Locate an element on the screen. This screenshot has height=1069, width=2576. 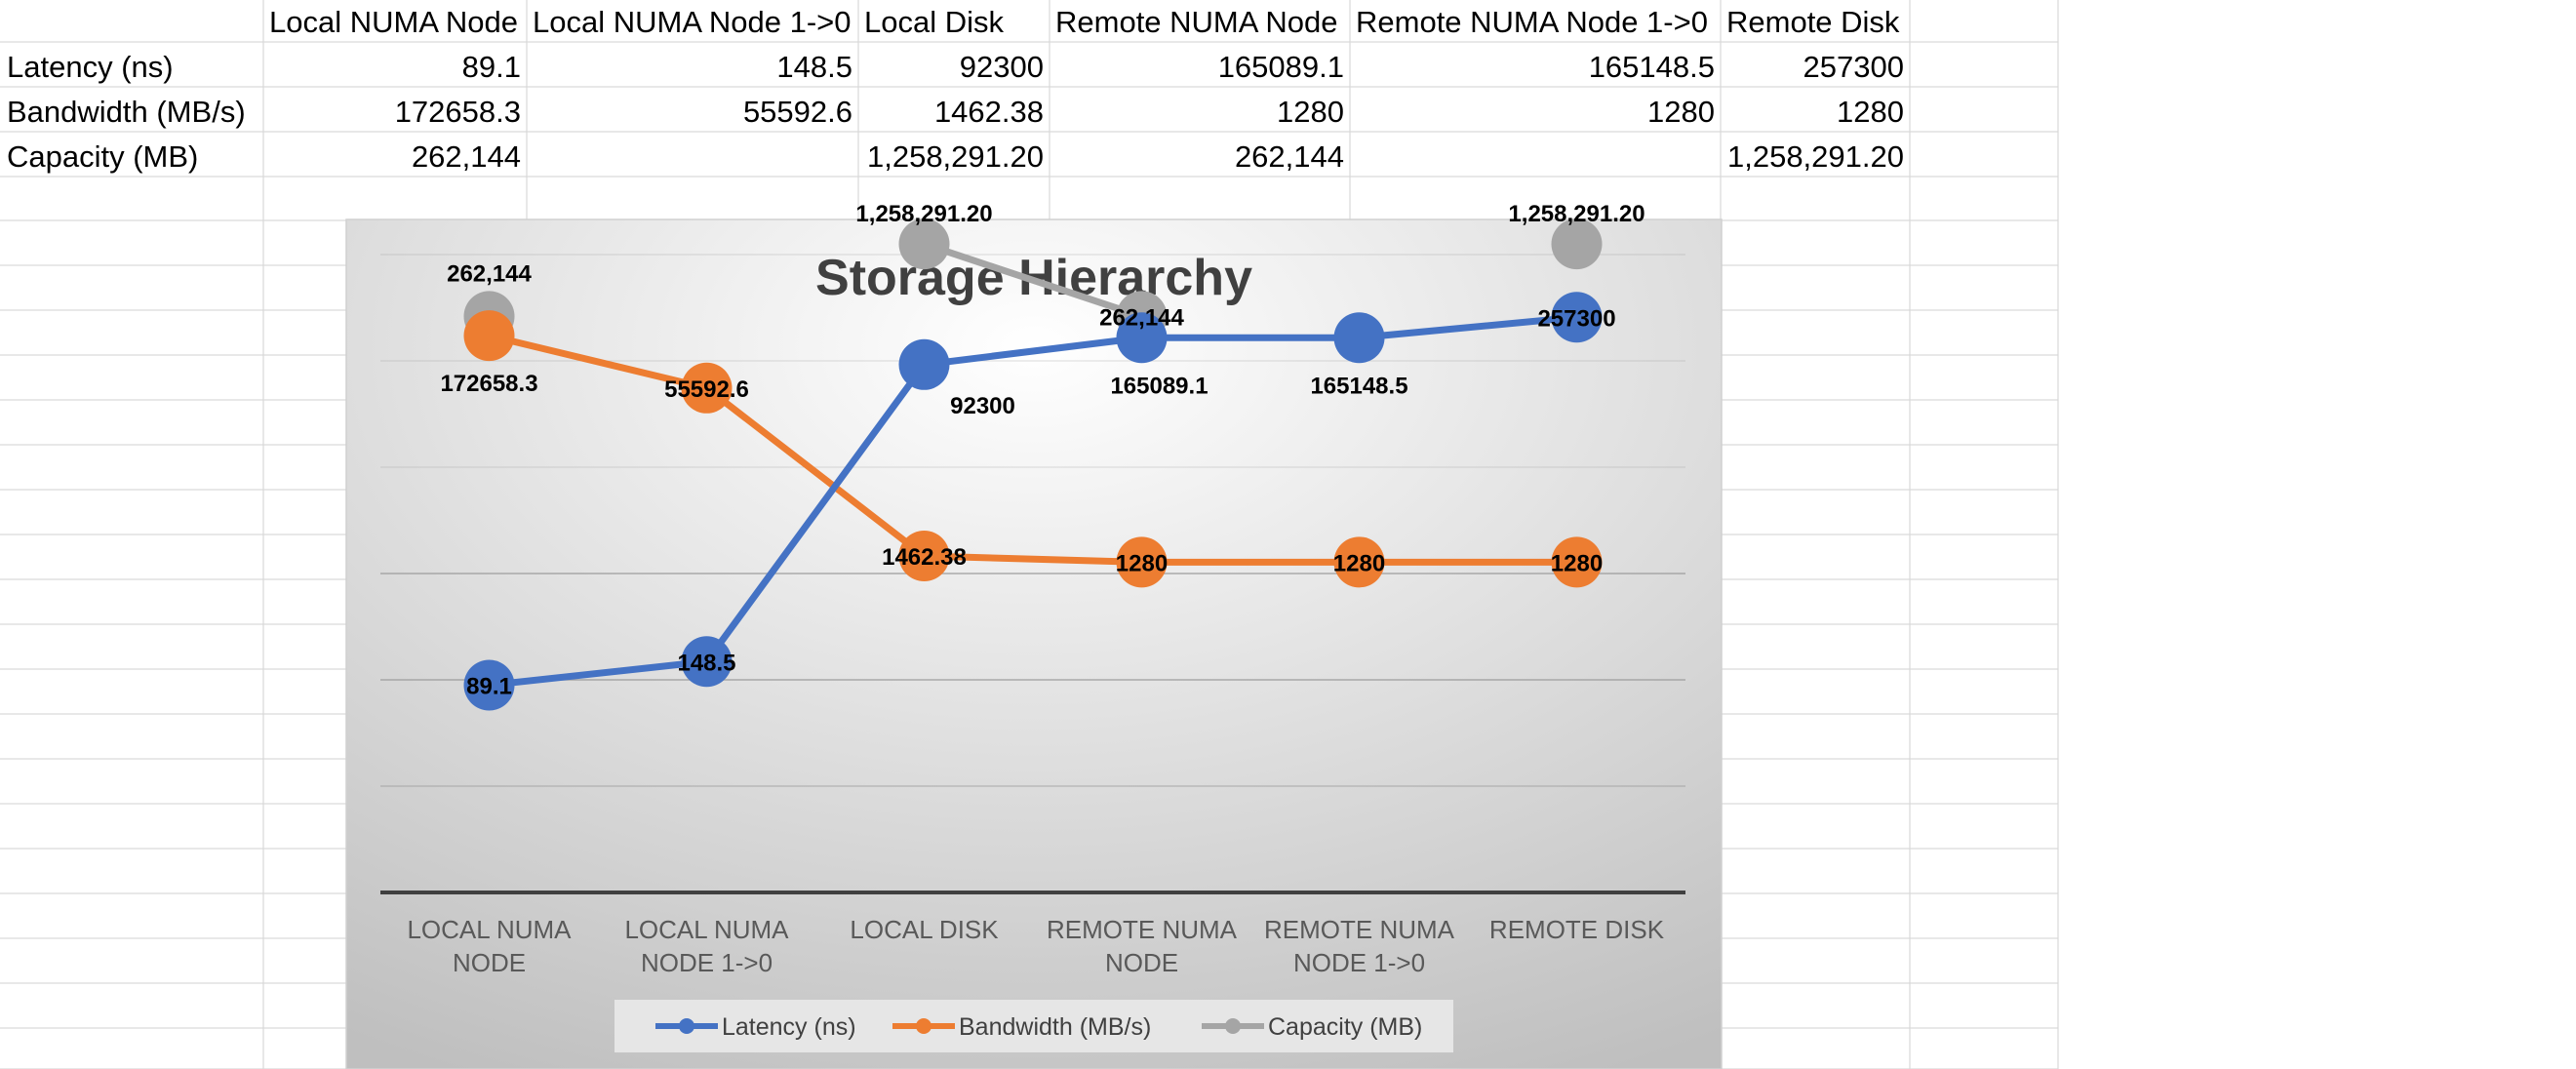
table-cell: 148.5 is located at coordinates (814, 67).